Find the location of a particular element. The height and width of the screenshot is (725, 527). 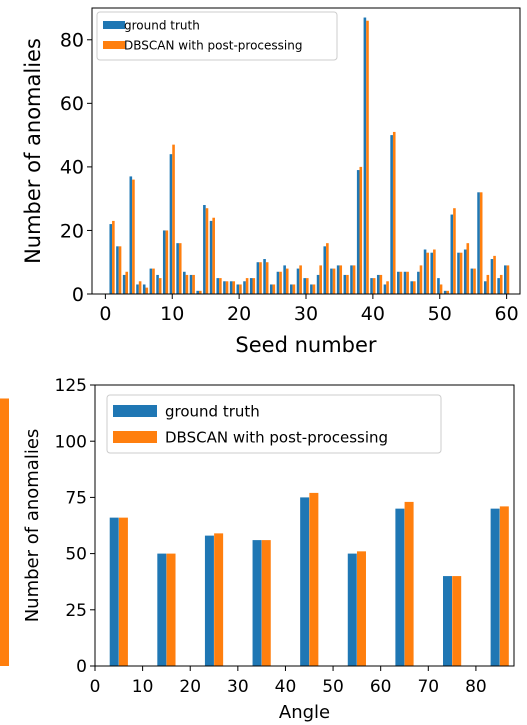

y-tick-label: 100 is located at coordinates (71, 442).